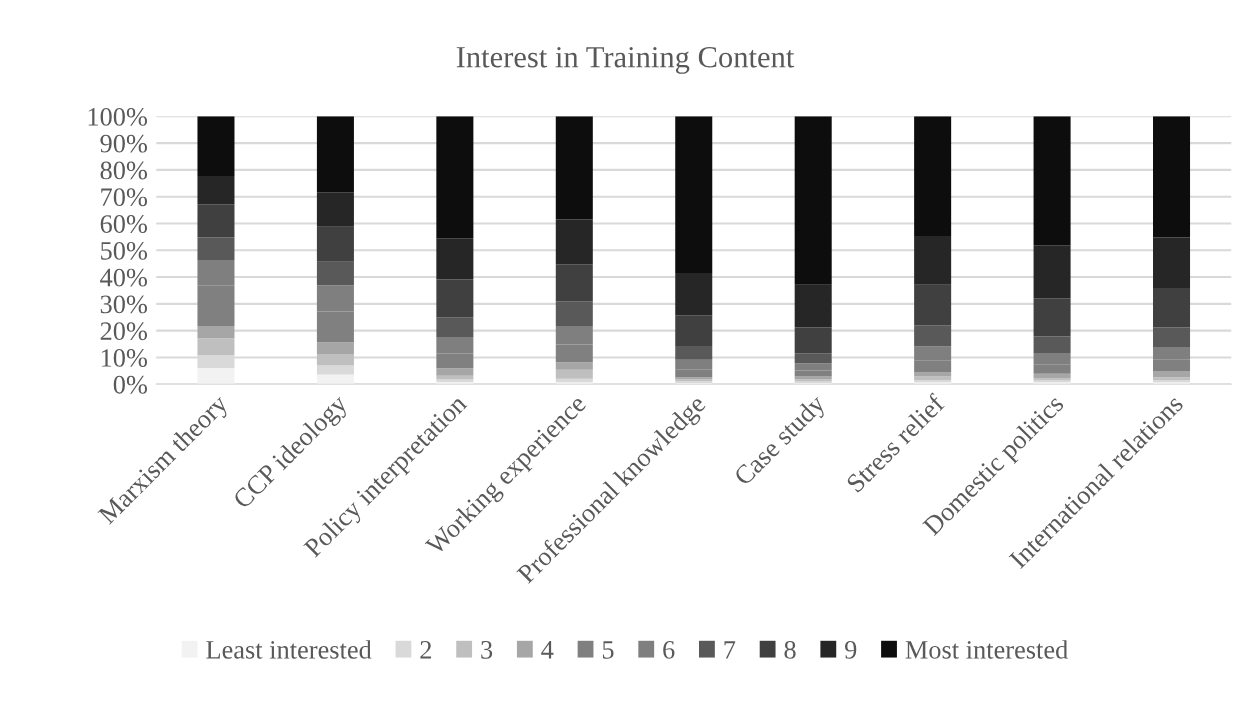 Image resolution: width=1250 pixels, height=705 pixels. Describe the element at coordinates (730, 650) in the screenshot. I see `legend-label: 7` at that location.